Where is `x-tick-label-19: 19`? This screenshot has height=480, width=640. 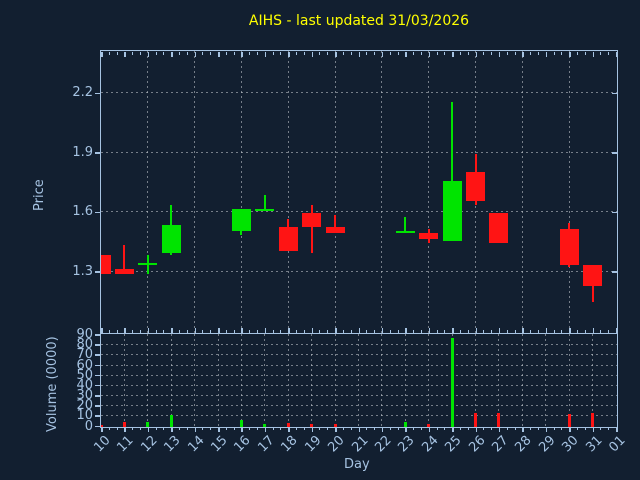
x-tick-label-19: 19 is located at coordinates (313, 444).